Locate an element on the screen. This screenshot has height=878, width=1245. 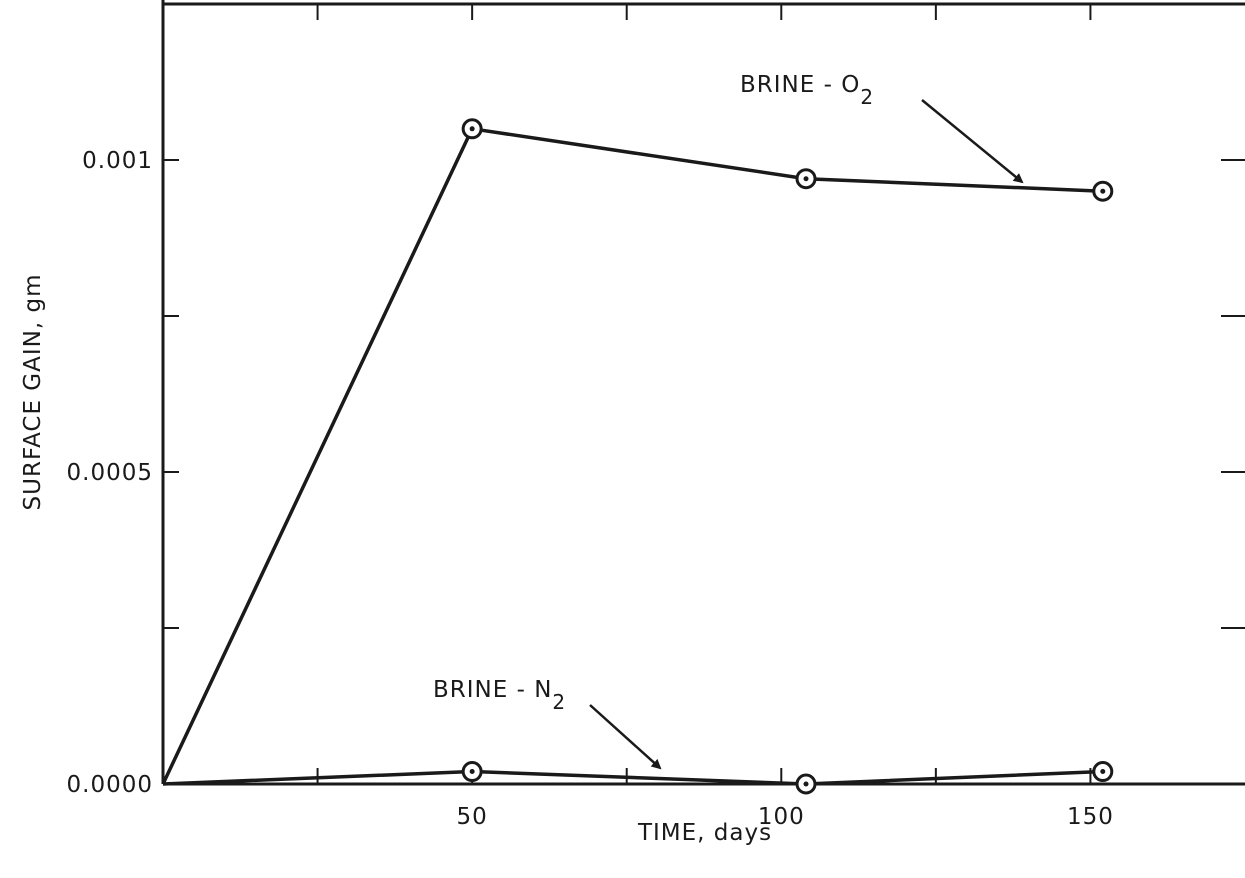
annotation-brine-o2: BRINE - O2 is located at coordinates (882, 128).